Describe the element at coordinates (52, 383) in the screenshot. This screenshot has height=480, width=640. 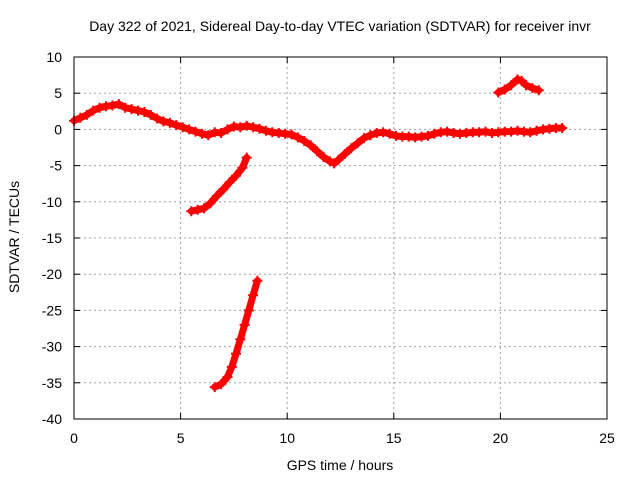
I see `y-tick-label: -35` at that location.